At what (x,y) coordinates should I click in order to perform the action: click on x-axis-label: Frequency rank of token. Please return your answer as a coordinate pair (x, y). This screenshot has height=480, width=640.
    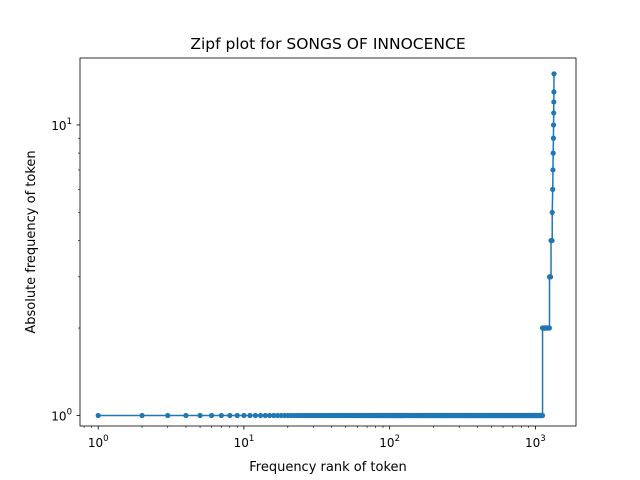
    Looking at the image, I should click on (328, 467).